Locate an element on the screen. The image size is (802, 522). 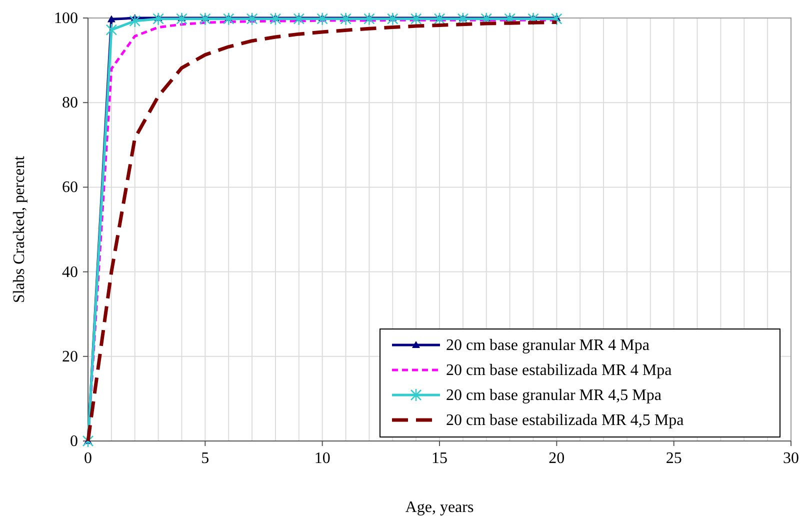
legend-label: 20 cm base granular MR 4,5 Mpa is located at coordinates (554, 395).